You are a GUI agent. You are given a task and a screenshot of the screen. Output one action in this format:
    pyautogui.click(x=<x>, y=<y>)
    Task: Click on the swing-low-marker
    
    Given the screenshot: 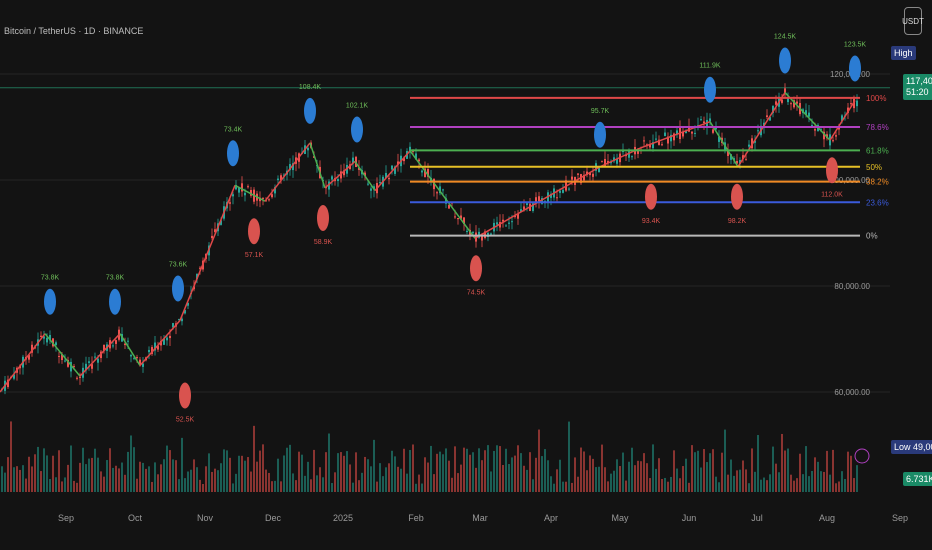 What is the action you would take?
    pyautogui.click(x=323, y=217)
    